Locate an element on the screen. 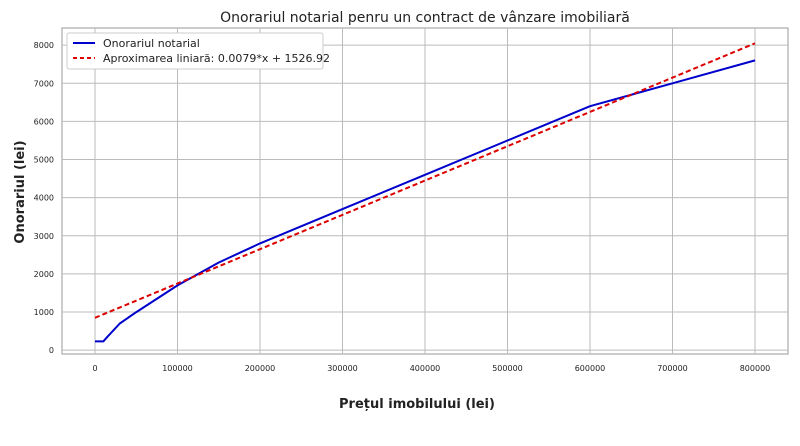  legend-label-aproximare: Aproximarea liniară: 0.0079*x + 1526.92 is located at coordinates (216, 58).